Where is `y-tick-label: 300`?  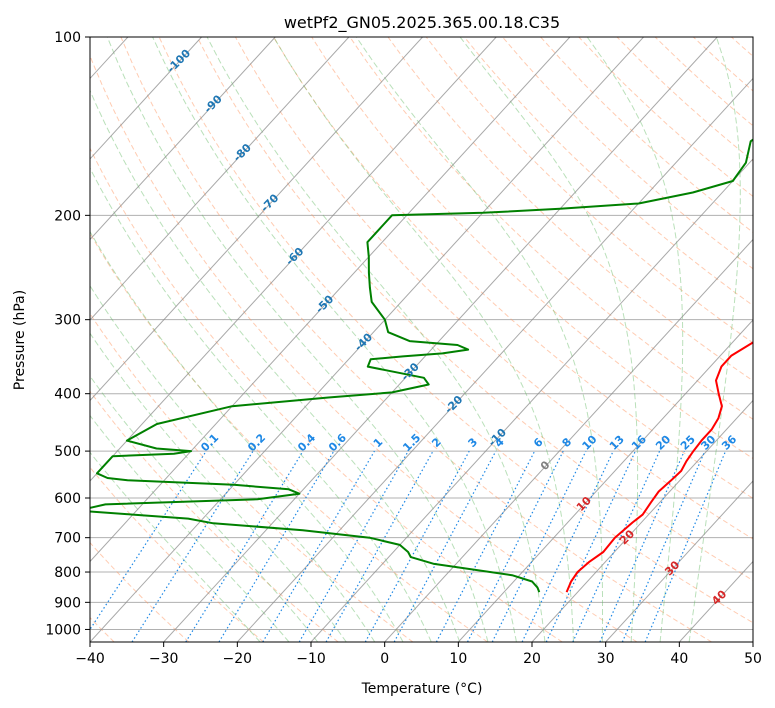 y-tick-label: 300 is located at coordinates (67, 321).